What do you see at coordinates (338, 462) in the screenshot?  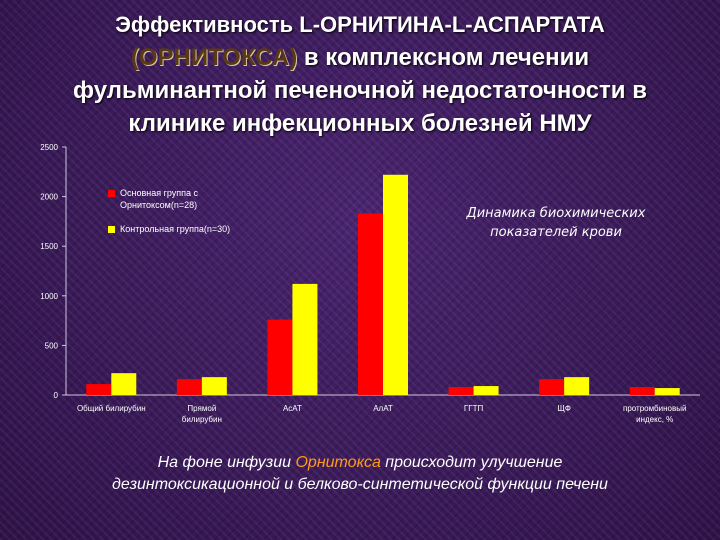 I see `footer-highlight-ornitox: Орнитокса` at bounding box center [338, 462].